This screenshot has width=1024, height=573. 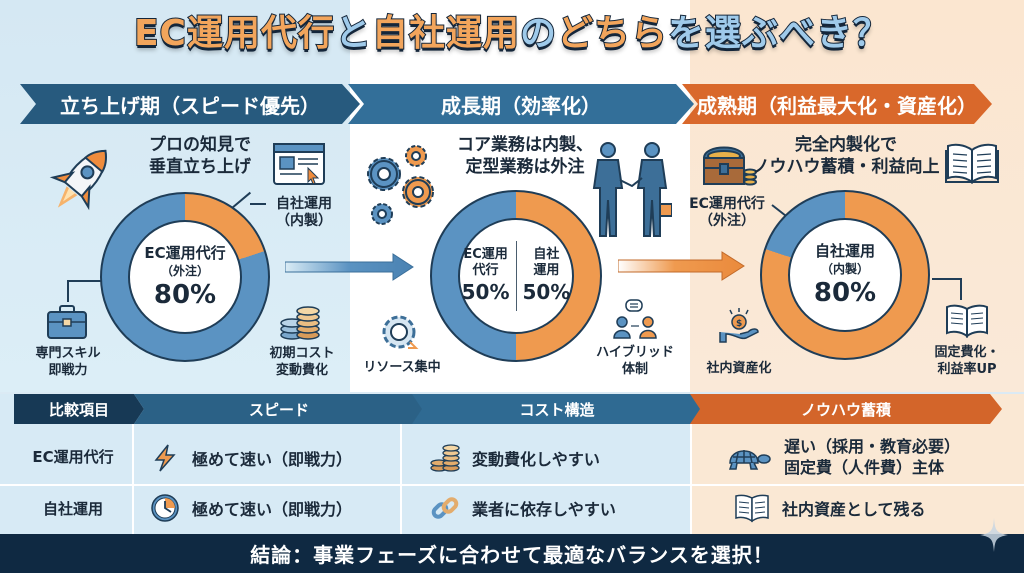 What do you see at coordinates (864, 467) in the screenshot?
I see `cell-text: 固定費（人件費）主体` at bounding box center [864, 467].